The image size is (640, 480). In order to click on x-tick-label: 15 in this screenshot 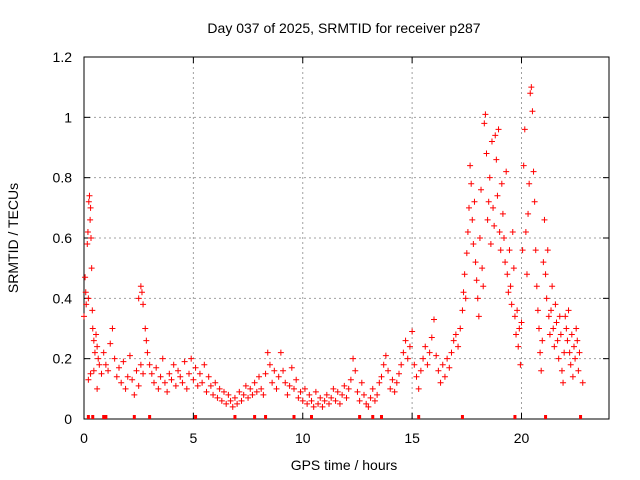, I will do `click(412, 438)`.